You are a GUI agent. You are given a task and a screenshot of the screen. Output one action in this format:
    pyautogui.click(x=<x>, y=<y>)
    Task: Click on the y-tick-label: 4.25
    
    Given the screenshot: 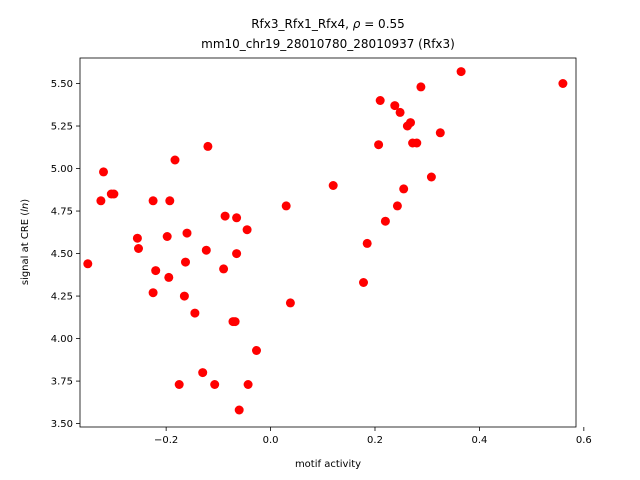 What is the action you would take?
    pyautogui.click(x=62, y=297)
    